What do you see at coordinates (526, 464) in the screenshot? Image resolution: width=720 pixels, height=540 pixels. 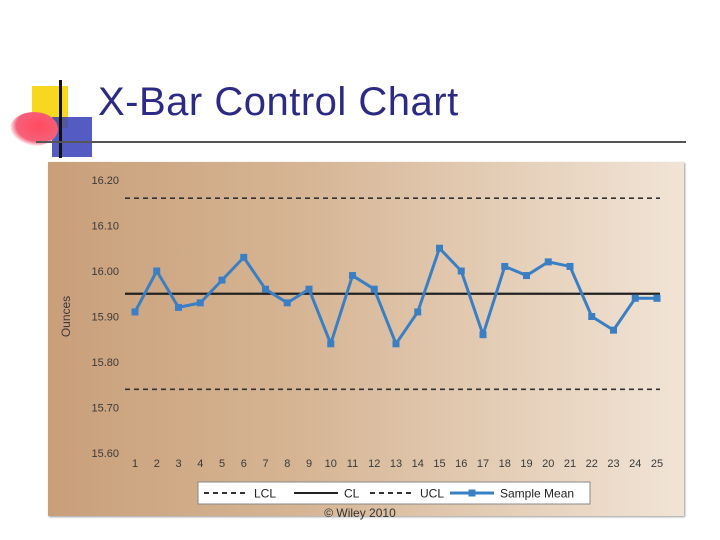 I see `x-tick-label: 19` at bounding box center [526, 464].